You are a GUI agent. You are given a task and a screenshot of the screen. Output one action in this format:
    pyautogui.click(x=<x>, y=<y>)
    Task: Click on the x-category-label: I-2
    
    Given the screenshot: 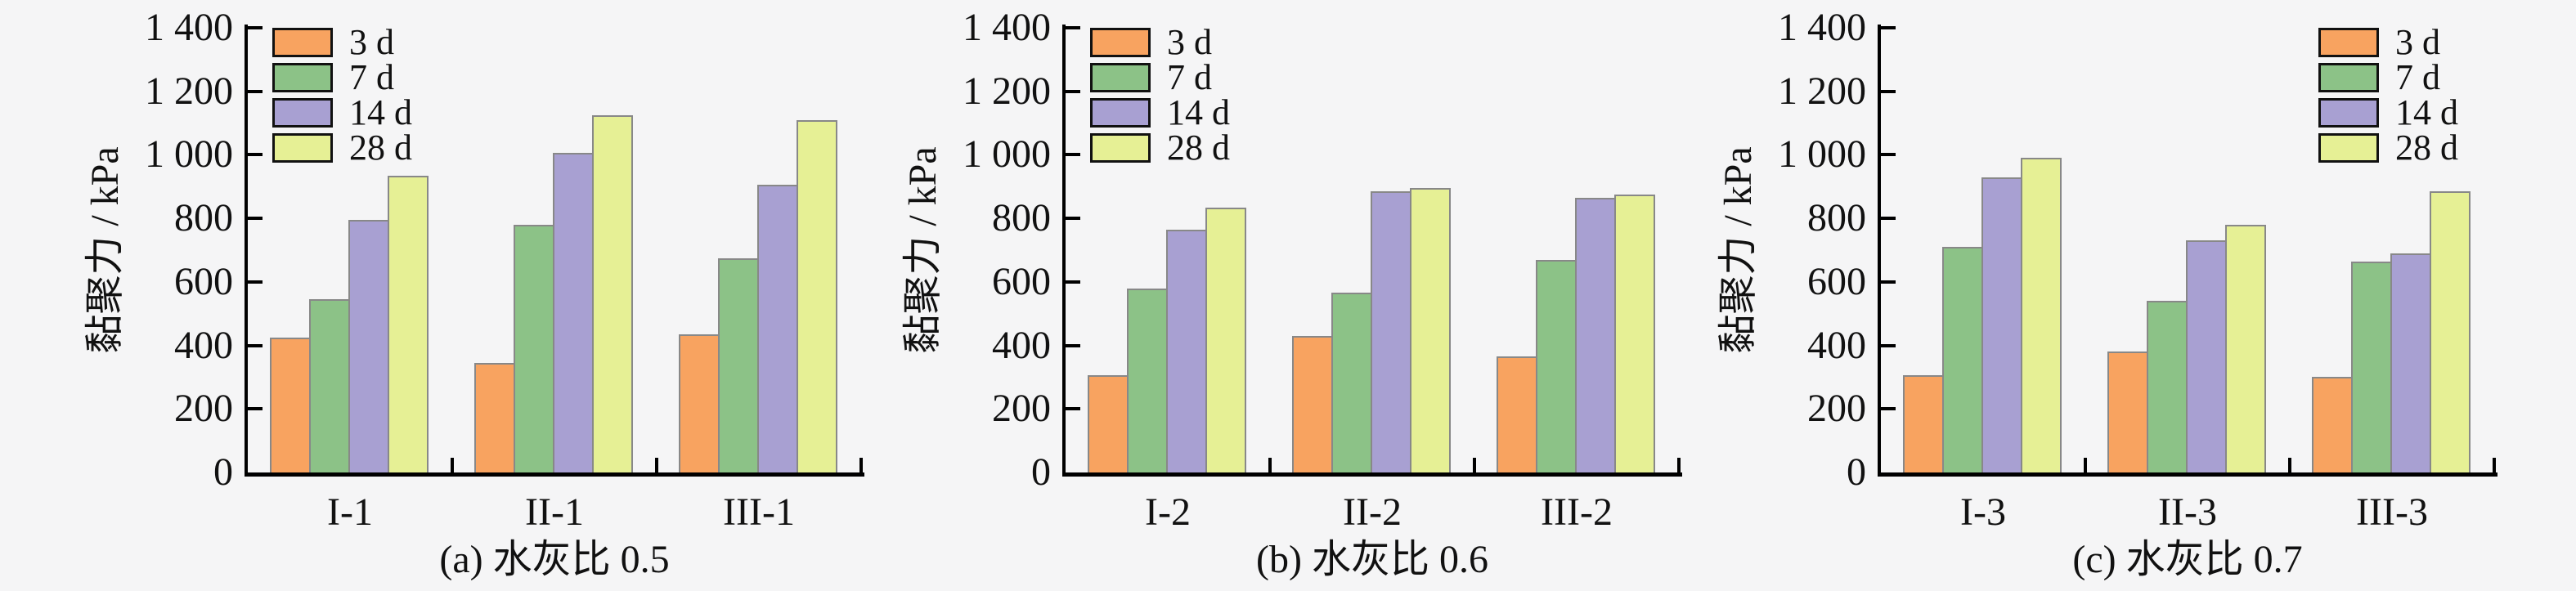 What is the action you would take?
    pyautogui.click(x=1168, y=512)
    